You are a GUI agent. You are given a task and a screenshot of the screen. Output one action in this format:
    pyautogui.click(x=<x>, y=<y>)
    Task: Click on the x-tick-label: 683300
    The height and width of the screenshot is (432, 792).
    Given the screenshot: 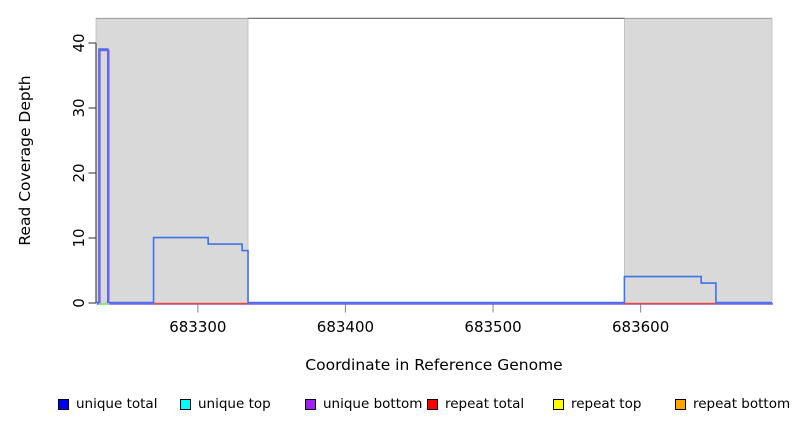 What is the action you would take?
    pyautogui.click(x=197, y=327)
    